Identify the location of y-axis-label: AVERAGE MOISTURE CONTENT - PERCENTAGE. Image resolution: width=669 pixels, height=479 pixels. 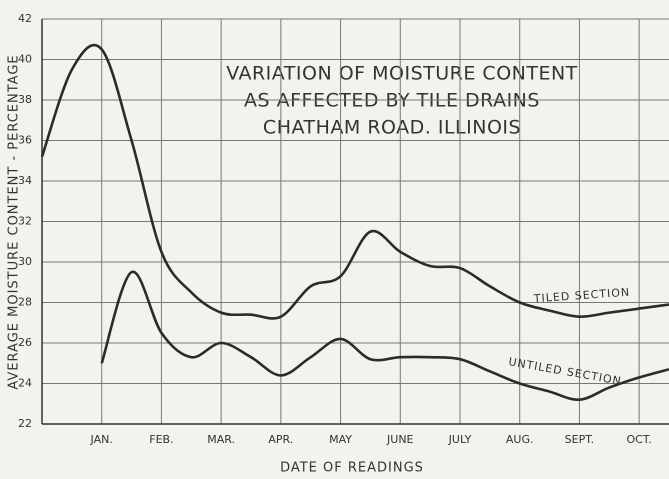
(14, 221).